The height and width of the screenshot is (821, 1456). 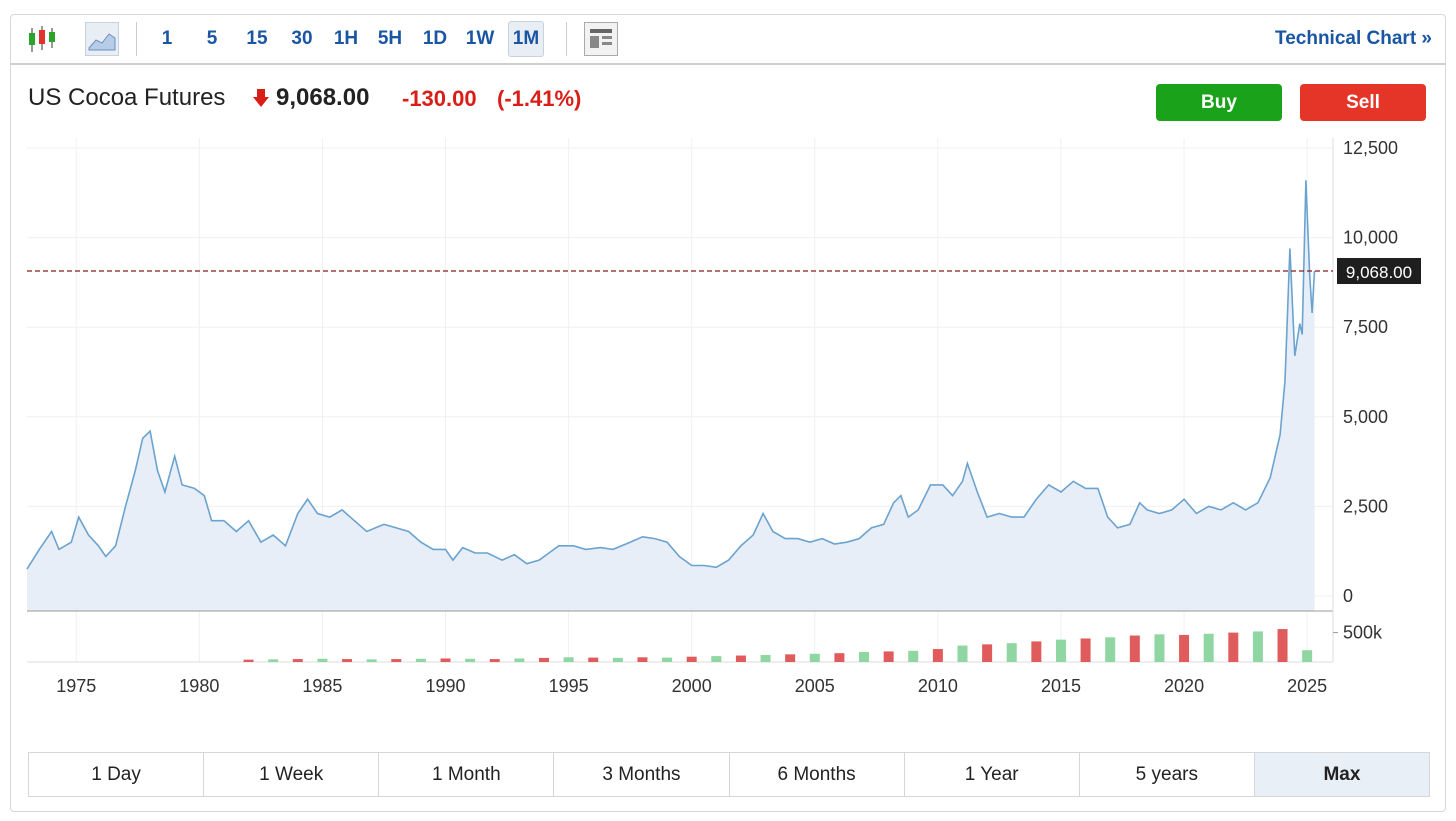 I want to click on range-tab: 1 Week, so click(x=292, y=774).